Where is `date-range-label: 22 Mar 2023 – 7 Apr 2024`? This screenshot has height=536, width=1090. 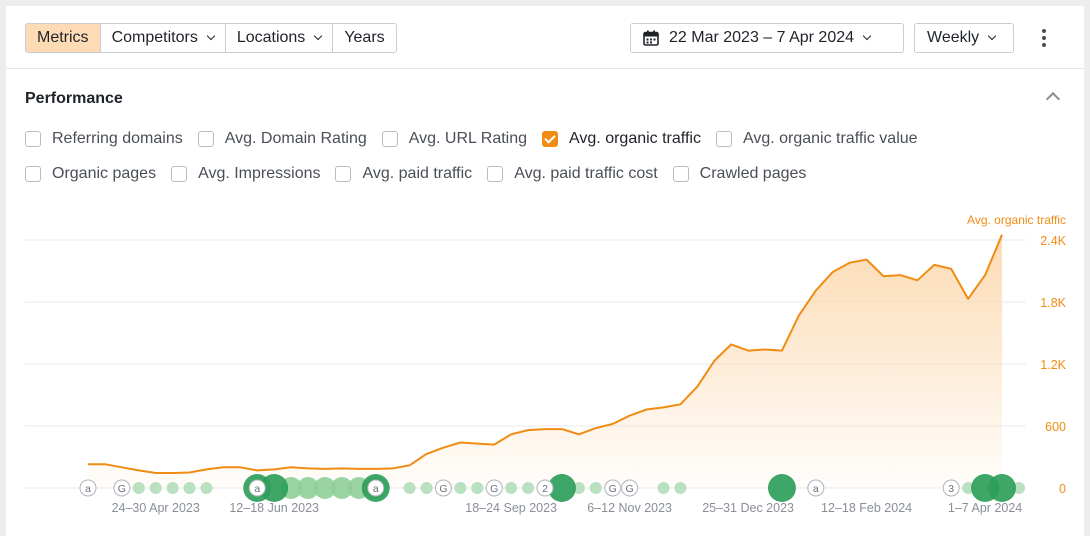
date-range-label: 22 Mar 2023 – 7 Apr 2024 is located at coordinates (762, 37).